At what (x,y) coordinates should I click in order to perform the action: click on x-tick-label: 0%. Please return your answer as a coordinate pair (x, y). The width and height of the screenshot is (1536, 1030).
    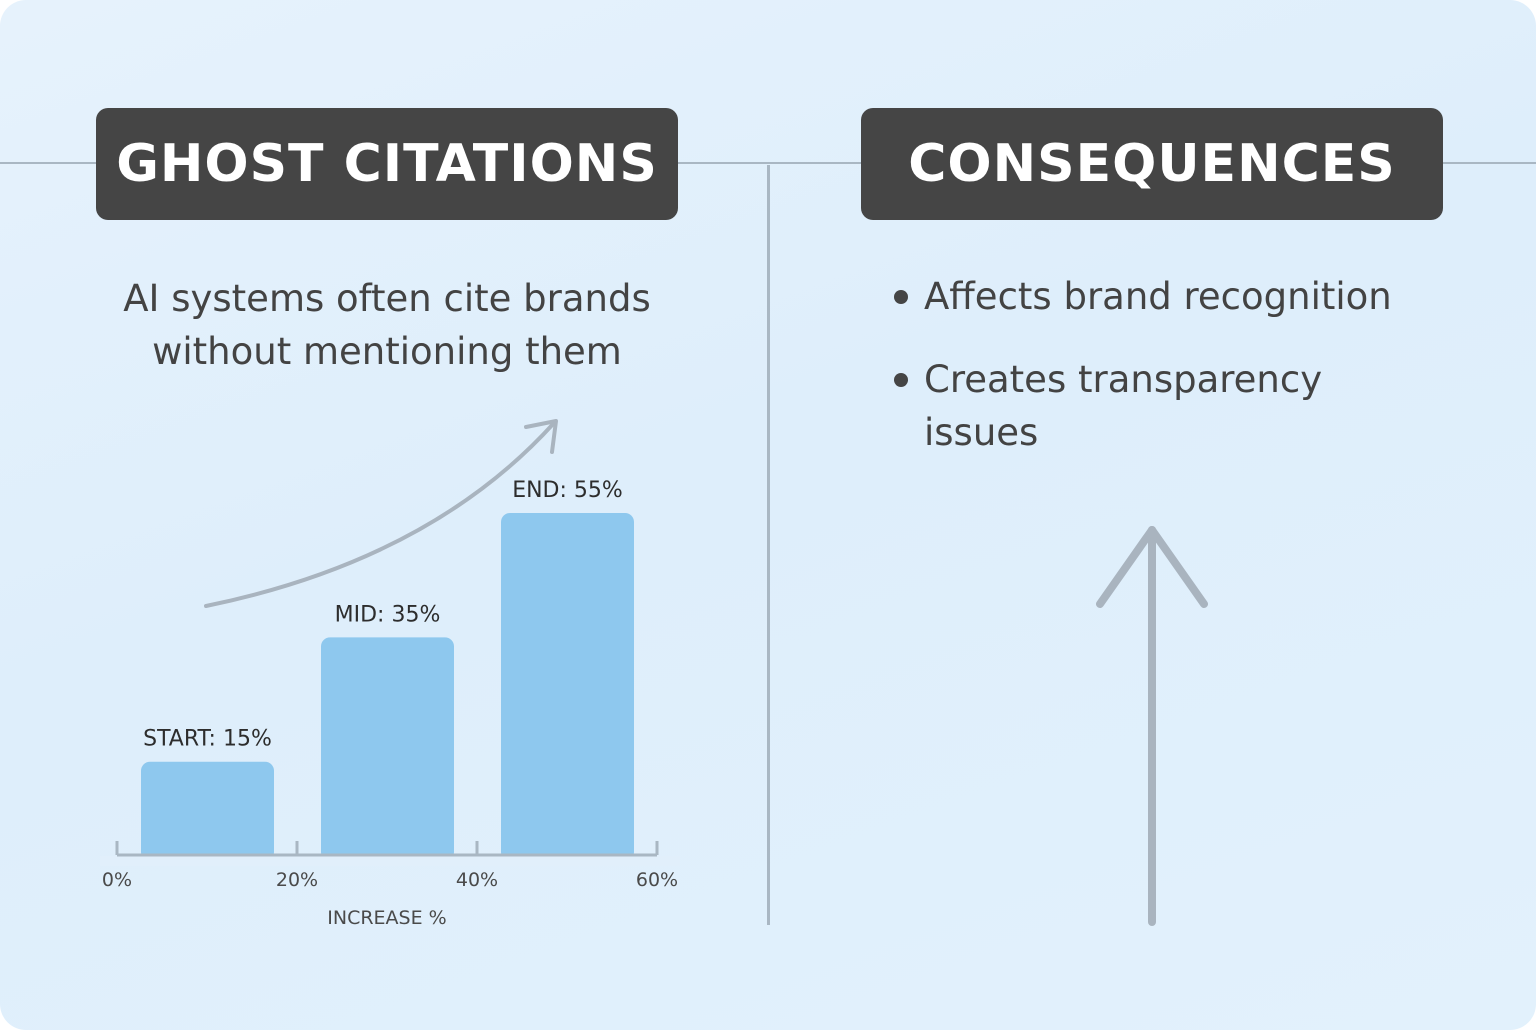
    Looking at the image, I should click on (117, 880).